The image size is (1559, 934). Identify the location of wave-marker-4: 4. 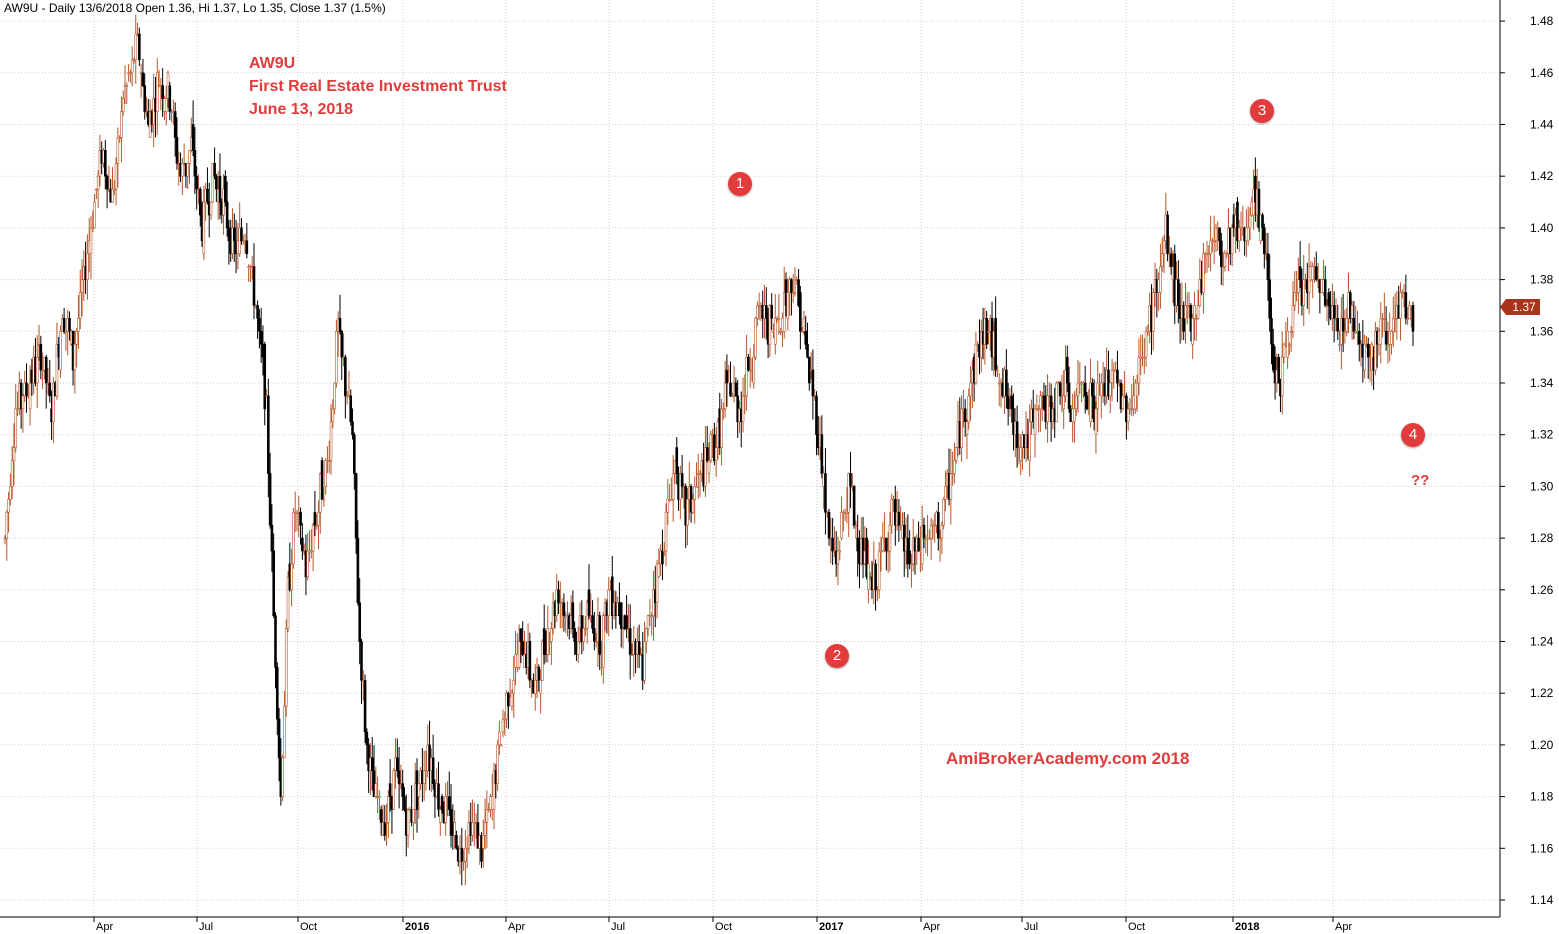
(1413, 435).